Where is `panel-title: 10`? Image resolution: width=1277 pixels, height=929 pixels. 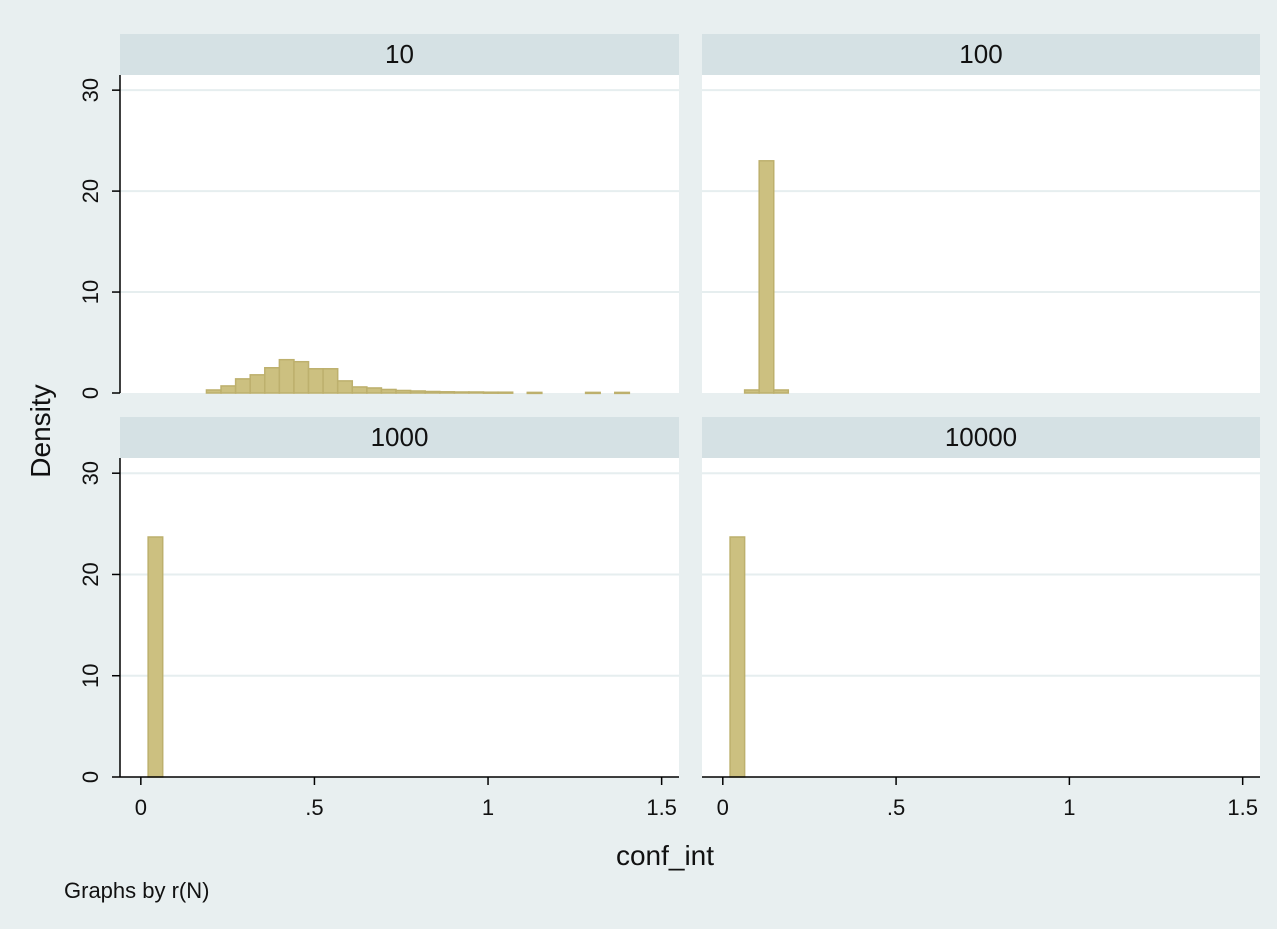
panel-title: 10 is located at coordinates (399, 54).